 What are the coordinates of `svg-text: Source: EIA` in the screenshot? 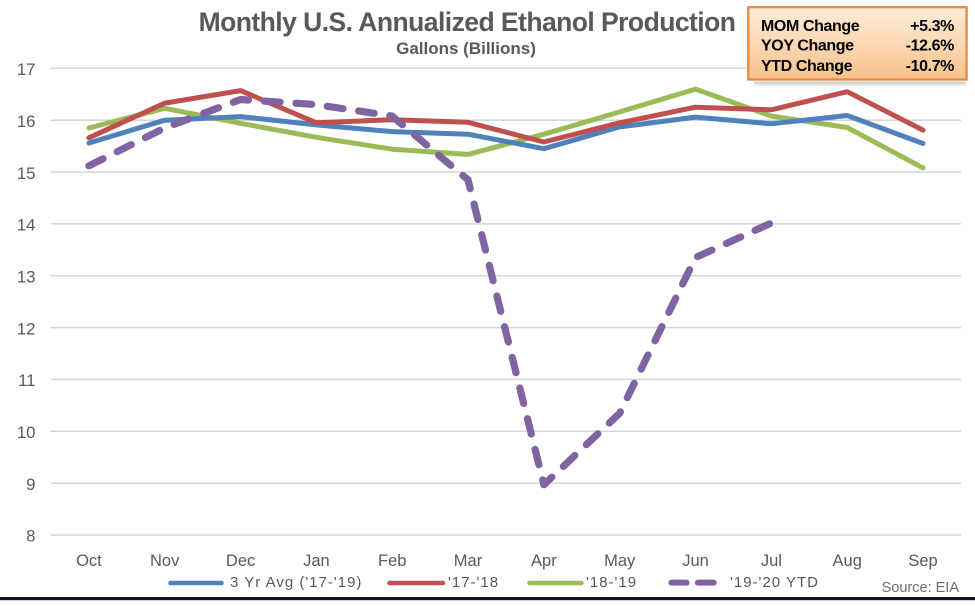 It's located at (921, 588).